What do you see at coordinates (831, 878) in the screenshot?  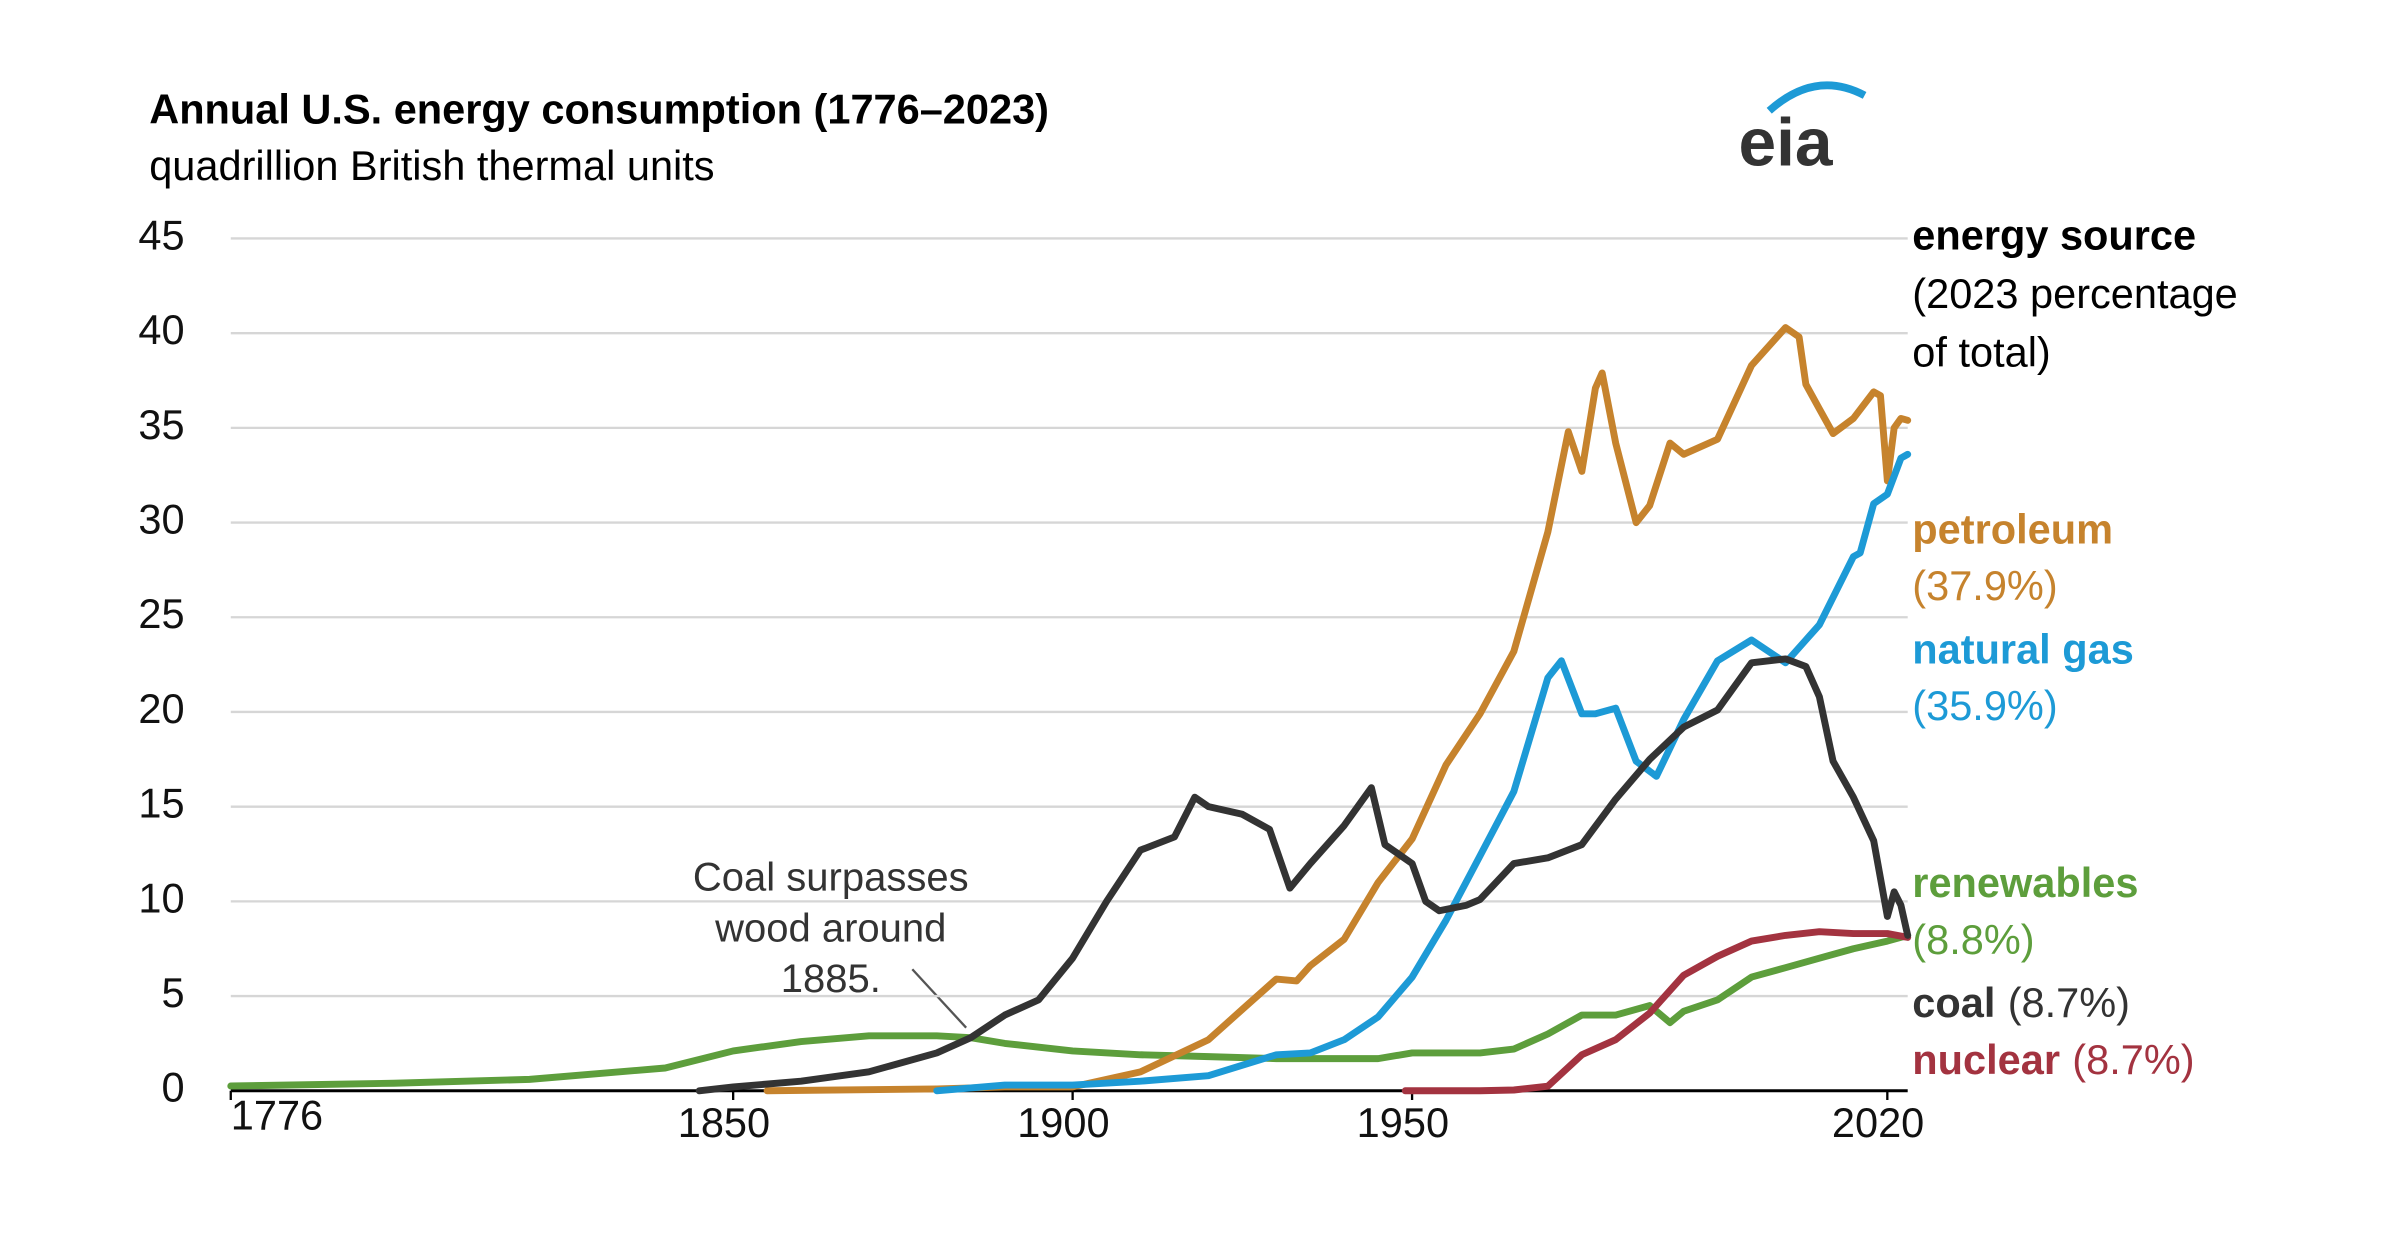 I see `annotation: Coal surpasses` at bounding box center [831, 878].